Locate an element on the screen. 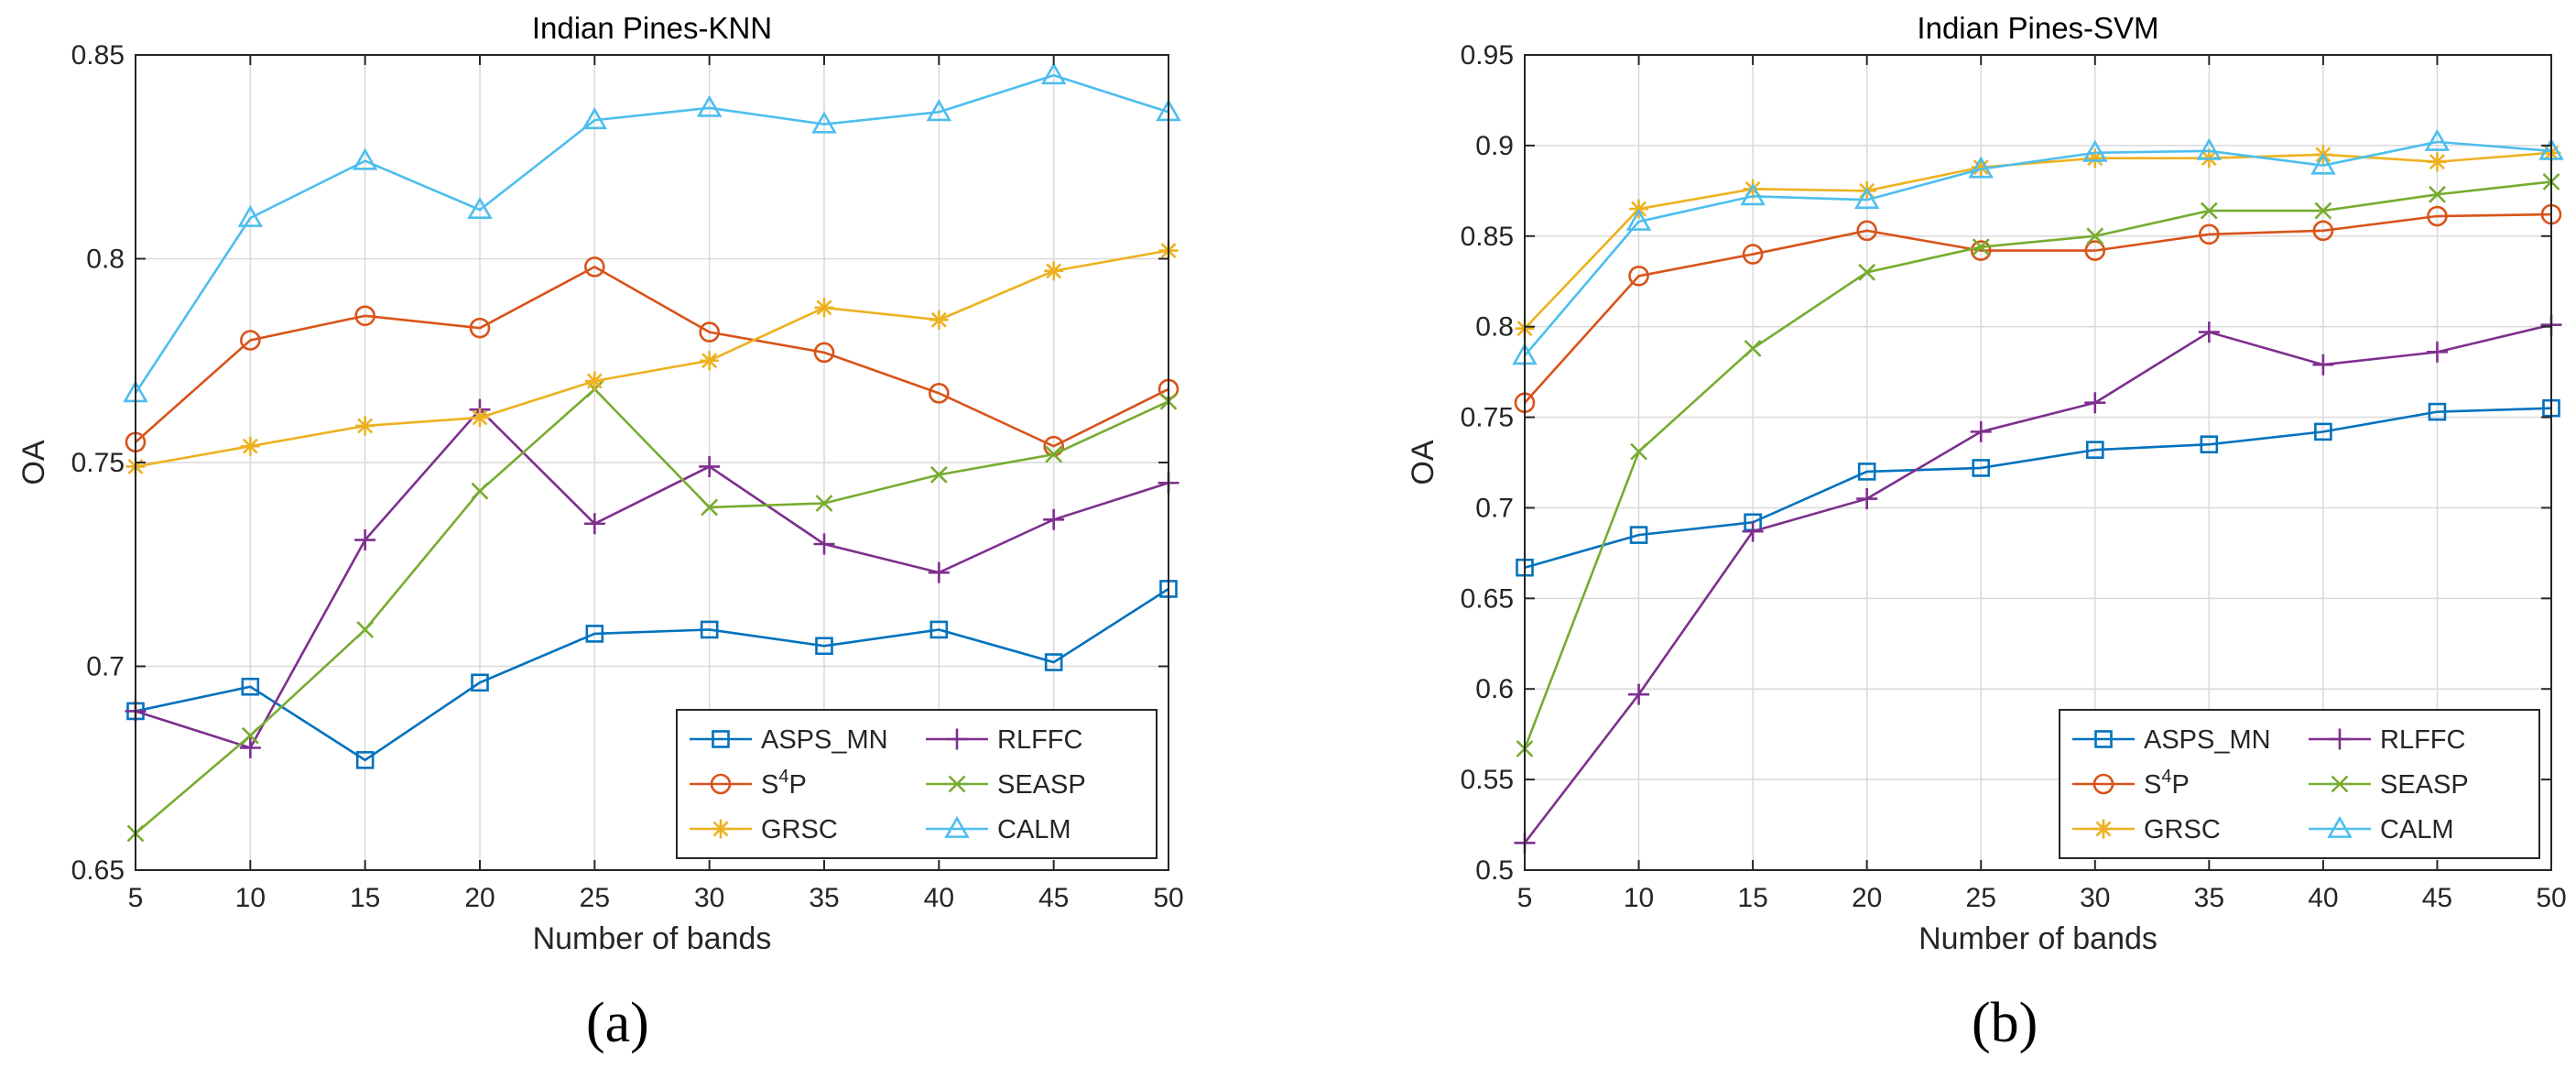 Image resolution: width=2576 pixels, height=1078 pixels. y-tick-label-0-1: 0.7 is located at coordinates (105, 667).